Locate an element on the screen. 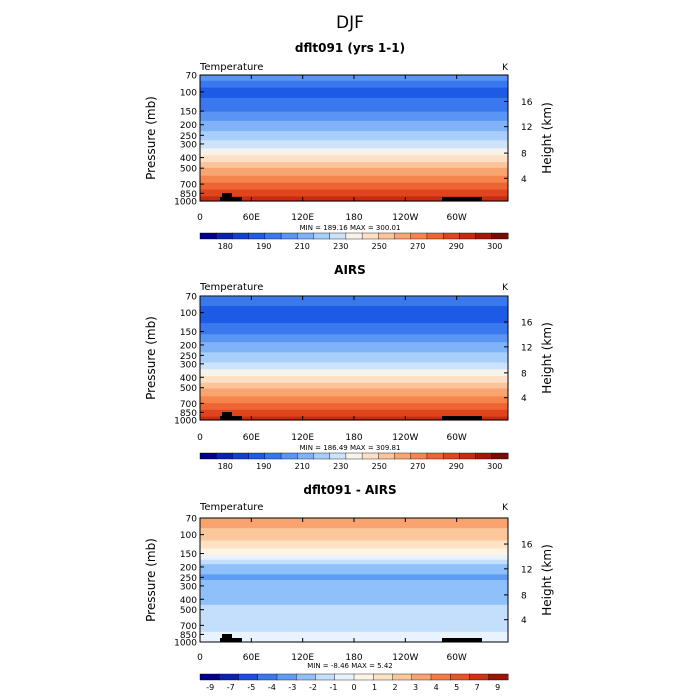 This screenshot has height=700, width=700. colorbar-label: -7 is located at coordinates (231, 687).